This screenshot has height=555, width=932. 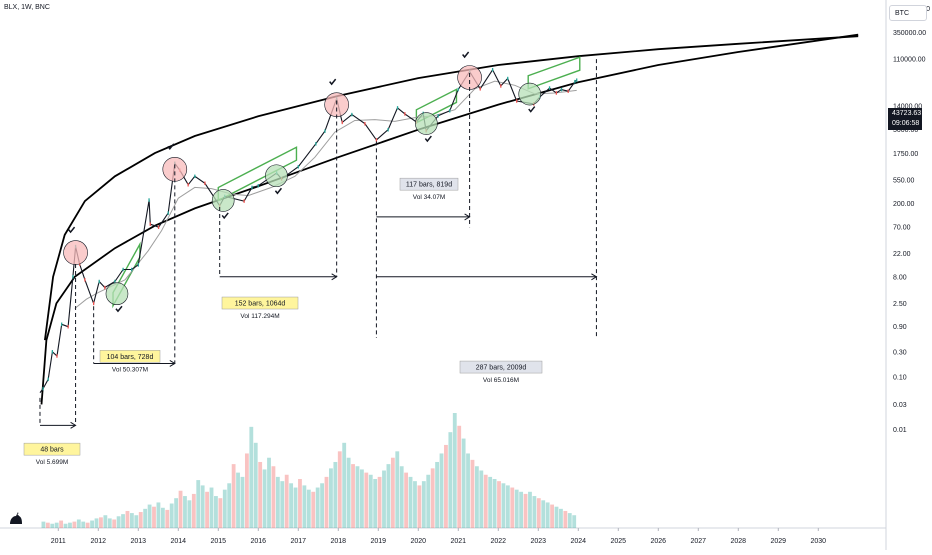 What do you see at coordinates (469, 77) in the screenshot?
I see `cycle-top-circle` at bounding box center [469, 77].